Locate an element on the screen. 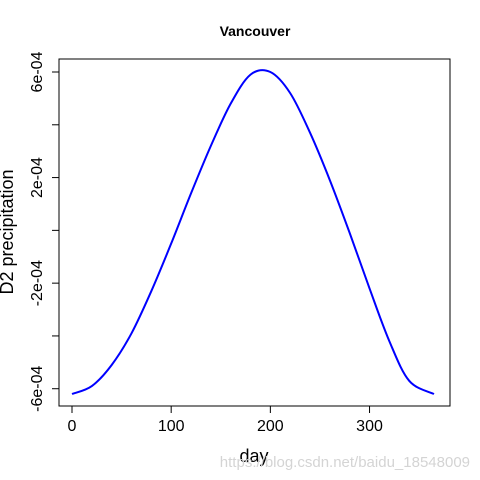  x-tick-label: 0 is located at coordinates (72, 426).